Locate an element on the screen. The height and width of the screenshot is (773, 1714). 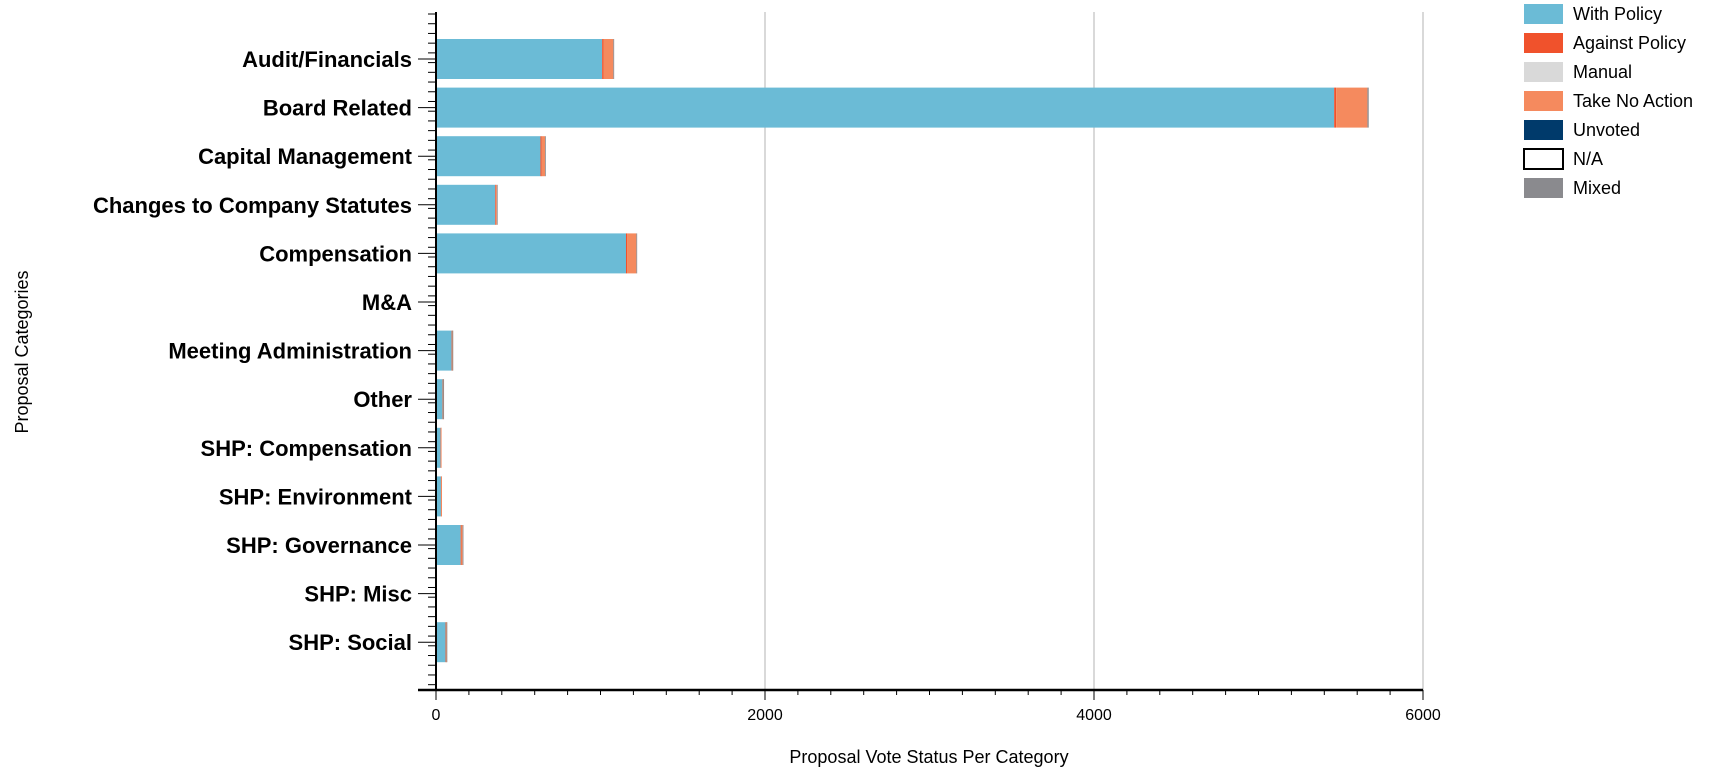
category-label: SHP: Governance is located at coordinates (319, 545).